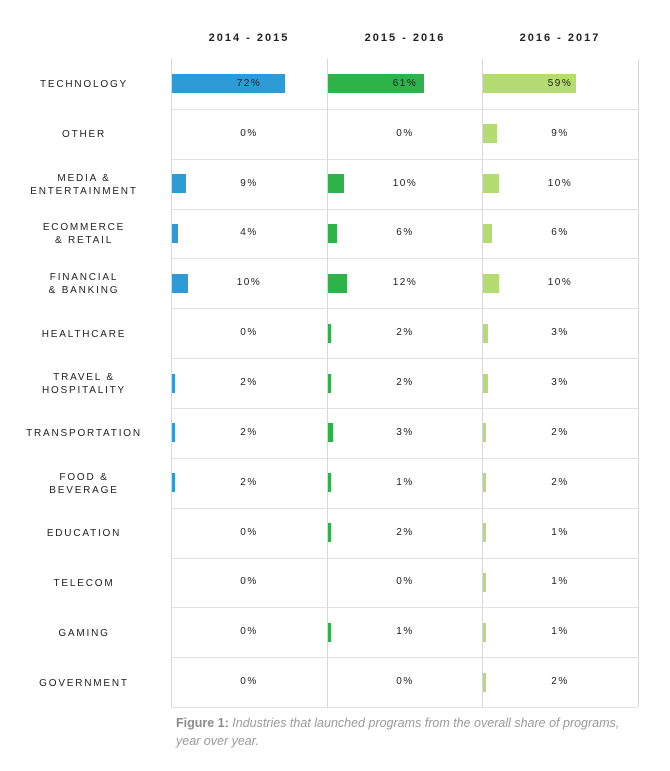 Image resolution: width=670 pixels, height=771 pixels. What do you see at coordinates (560, 83) in the screenshot?
I see `value-label: 59%` at bounding box center [560, 83].